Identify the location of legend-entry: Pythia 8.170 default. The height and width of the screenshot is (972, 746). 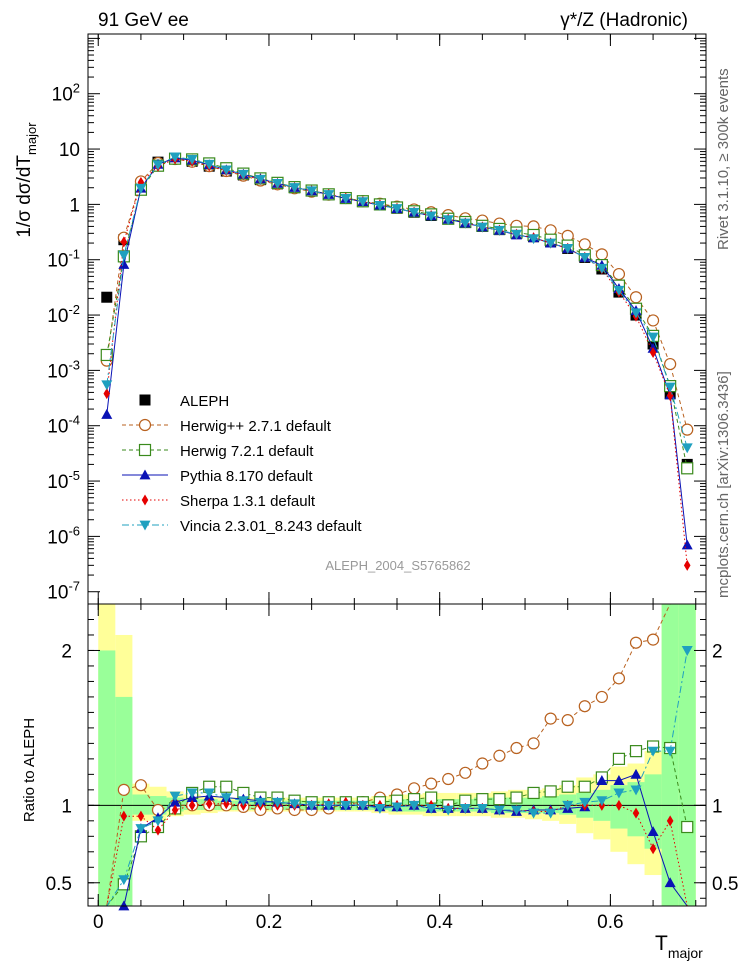
(217, 476).